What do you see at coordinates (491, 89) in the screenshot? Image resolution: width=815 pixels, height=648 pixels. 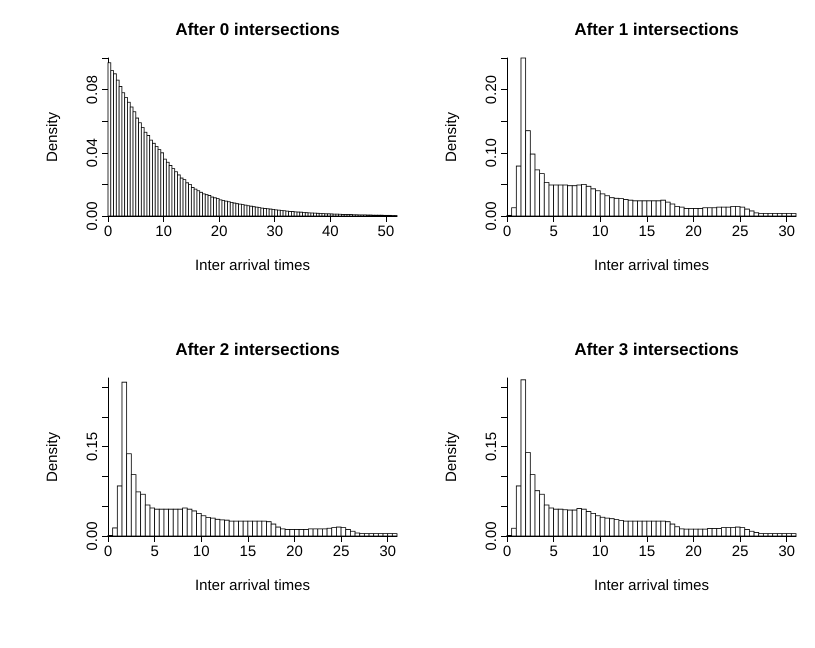 I see `y-tick-label: 0.20` at bounding box center [491, 89].